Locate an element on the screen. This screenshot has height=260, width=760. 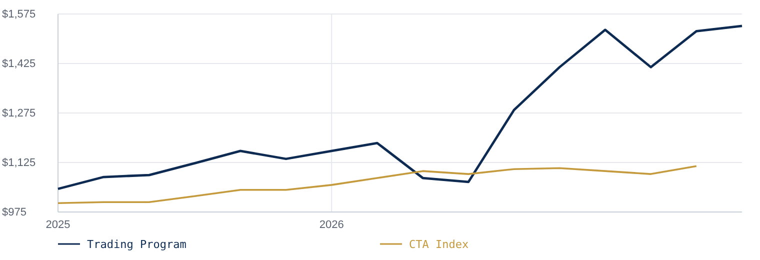
y-tick-label: $1,425 is located at coordinates (19, 64).